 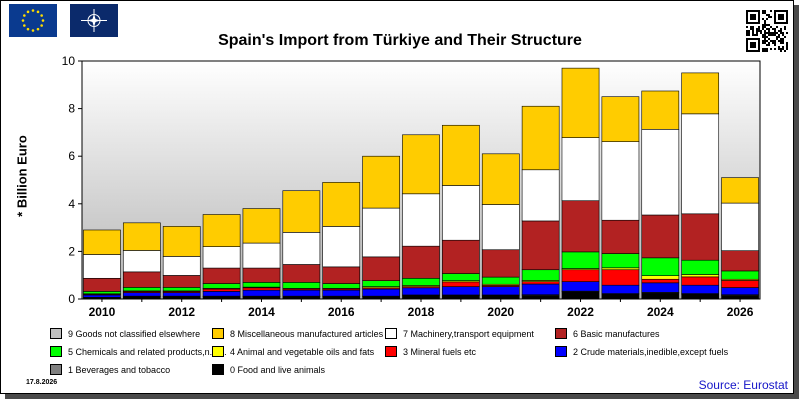 What do you see at coordinates (221, 298) in the screenshot?
I see `bar-segment-2013-s0` at bounding box center [221, 298].